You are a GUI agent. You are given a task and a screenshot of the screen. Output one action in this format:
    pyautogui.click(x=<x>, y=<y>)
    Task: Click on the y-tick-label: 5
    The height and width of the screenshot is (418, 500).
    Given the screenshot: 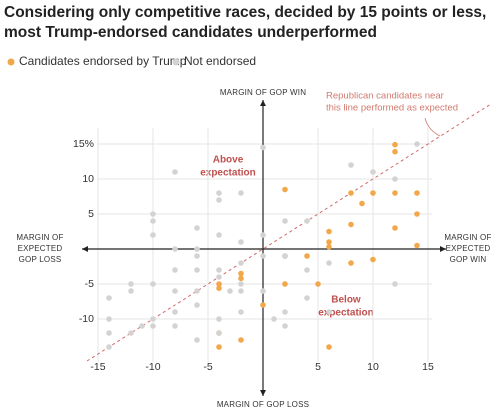 What is the action you would take?
    pyautogui.click(x=91, y=214)
    